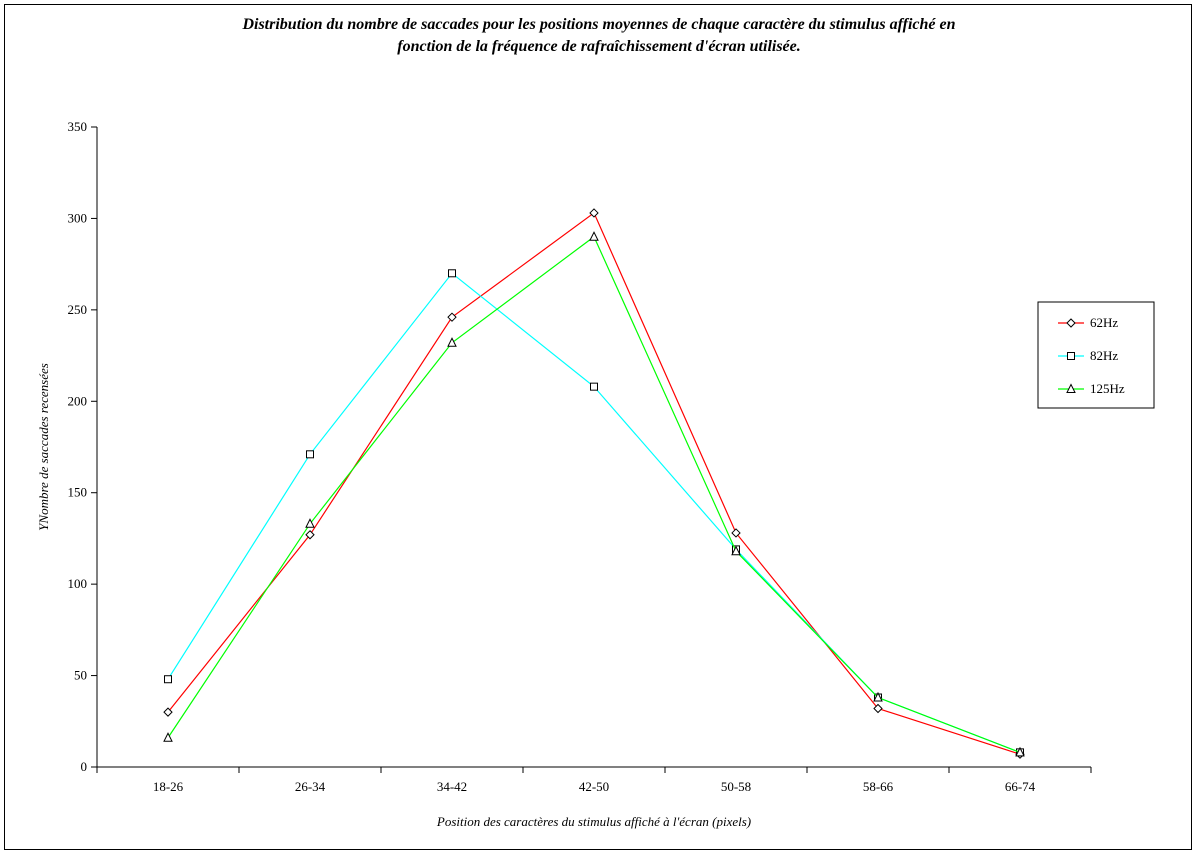  Describe the element at coordinates (1107, 388) in the screenshot. I see `legend-label: 125Hz` at that location.